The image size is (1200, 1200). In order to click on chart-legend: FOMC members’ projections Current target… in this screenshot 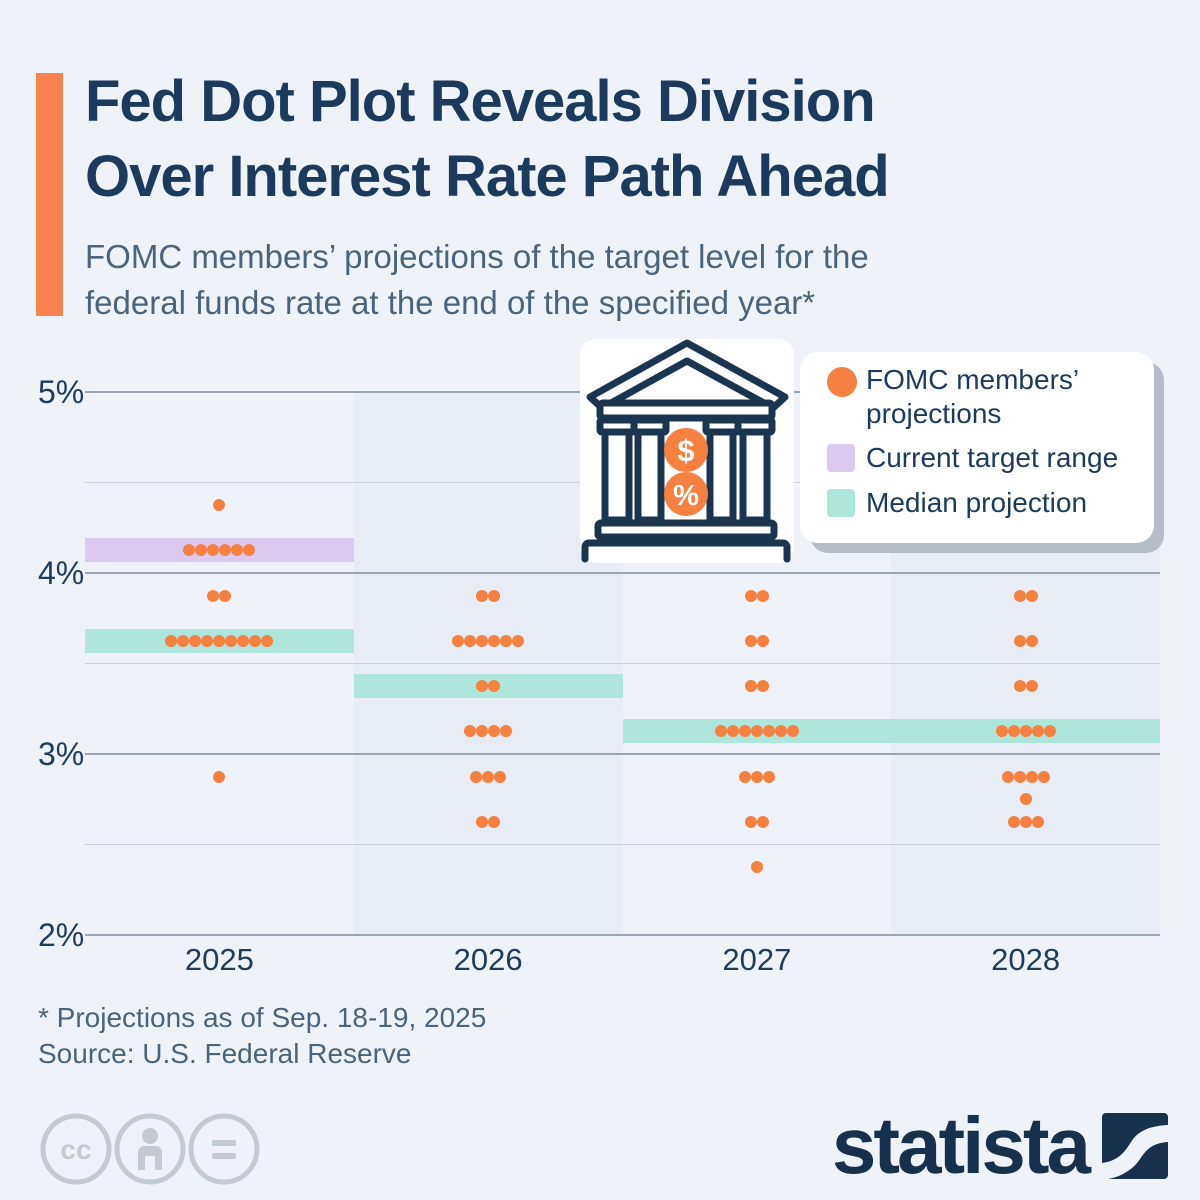, I will do `click(977, 447)`.